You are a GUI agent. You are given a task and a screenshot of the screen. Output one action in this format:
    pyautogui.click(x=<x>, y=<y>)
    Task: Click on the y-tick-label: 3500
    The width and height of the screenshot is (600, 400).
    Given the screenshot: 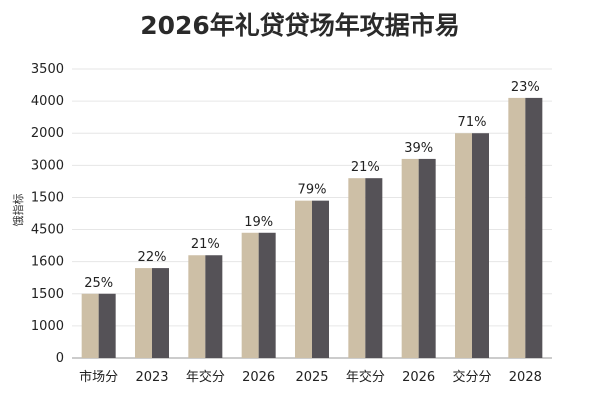 What is the action you would take?
    pyautogui.click(x=47, y=69)
    